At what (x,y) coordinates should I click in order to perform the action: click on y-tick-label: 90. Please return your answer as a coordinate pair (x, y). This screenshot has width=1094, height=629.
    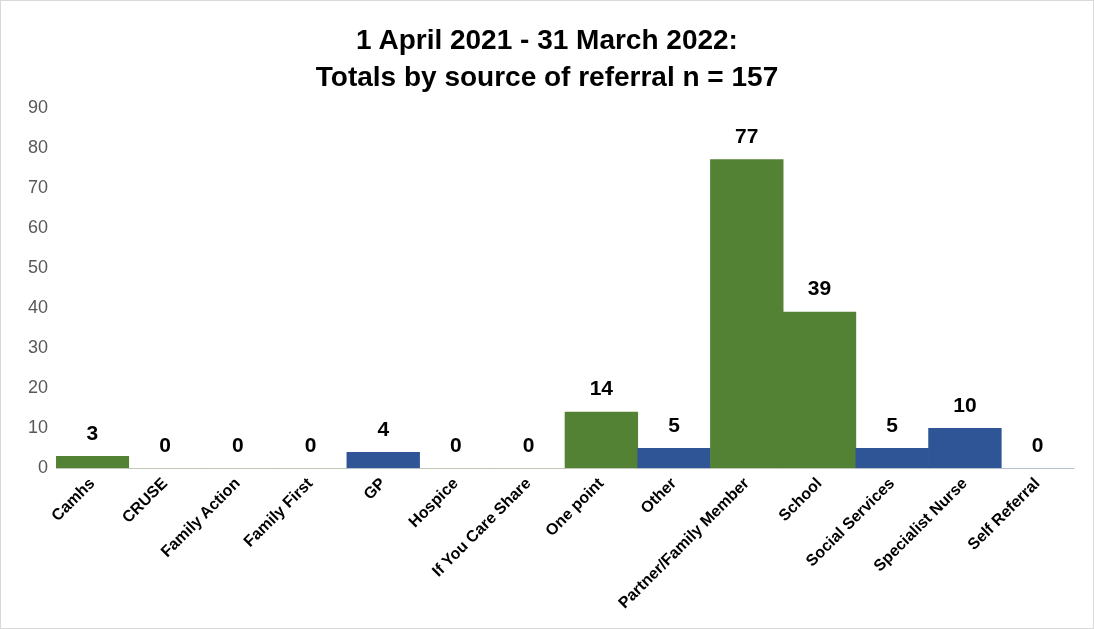
    Looking at the image, I should click on (38, 106).